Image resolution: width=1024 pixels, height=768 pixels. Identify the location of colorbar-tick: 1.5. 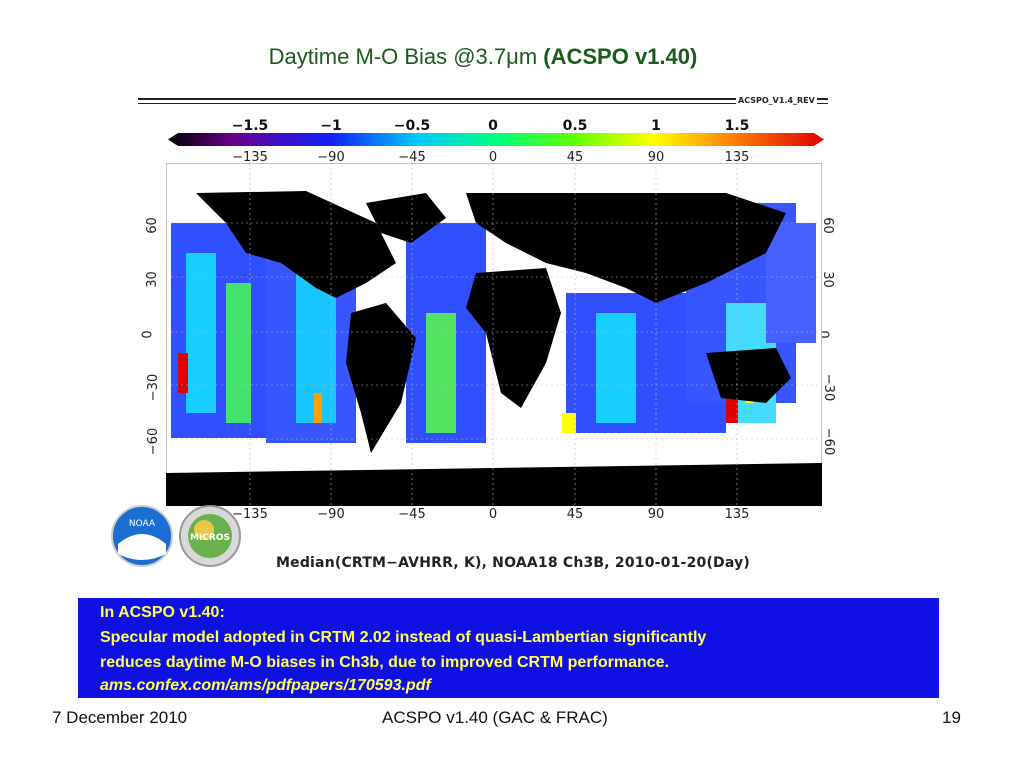
(737, 126).